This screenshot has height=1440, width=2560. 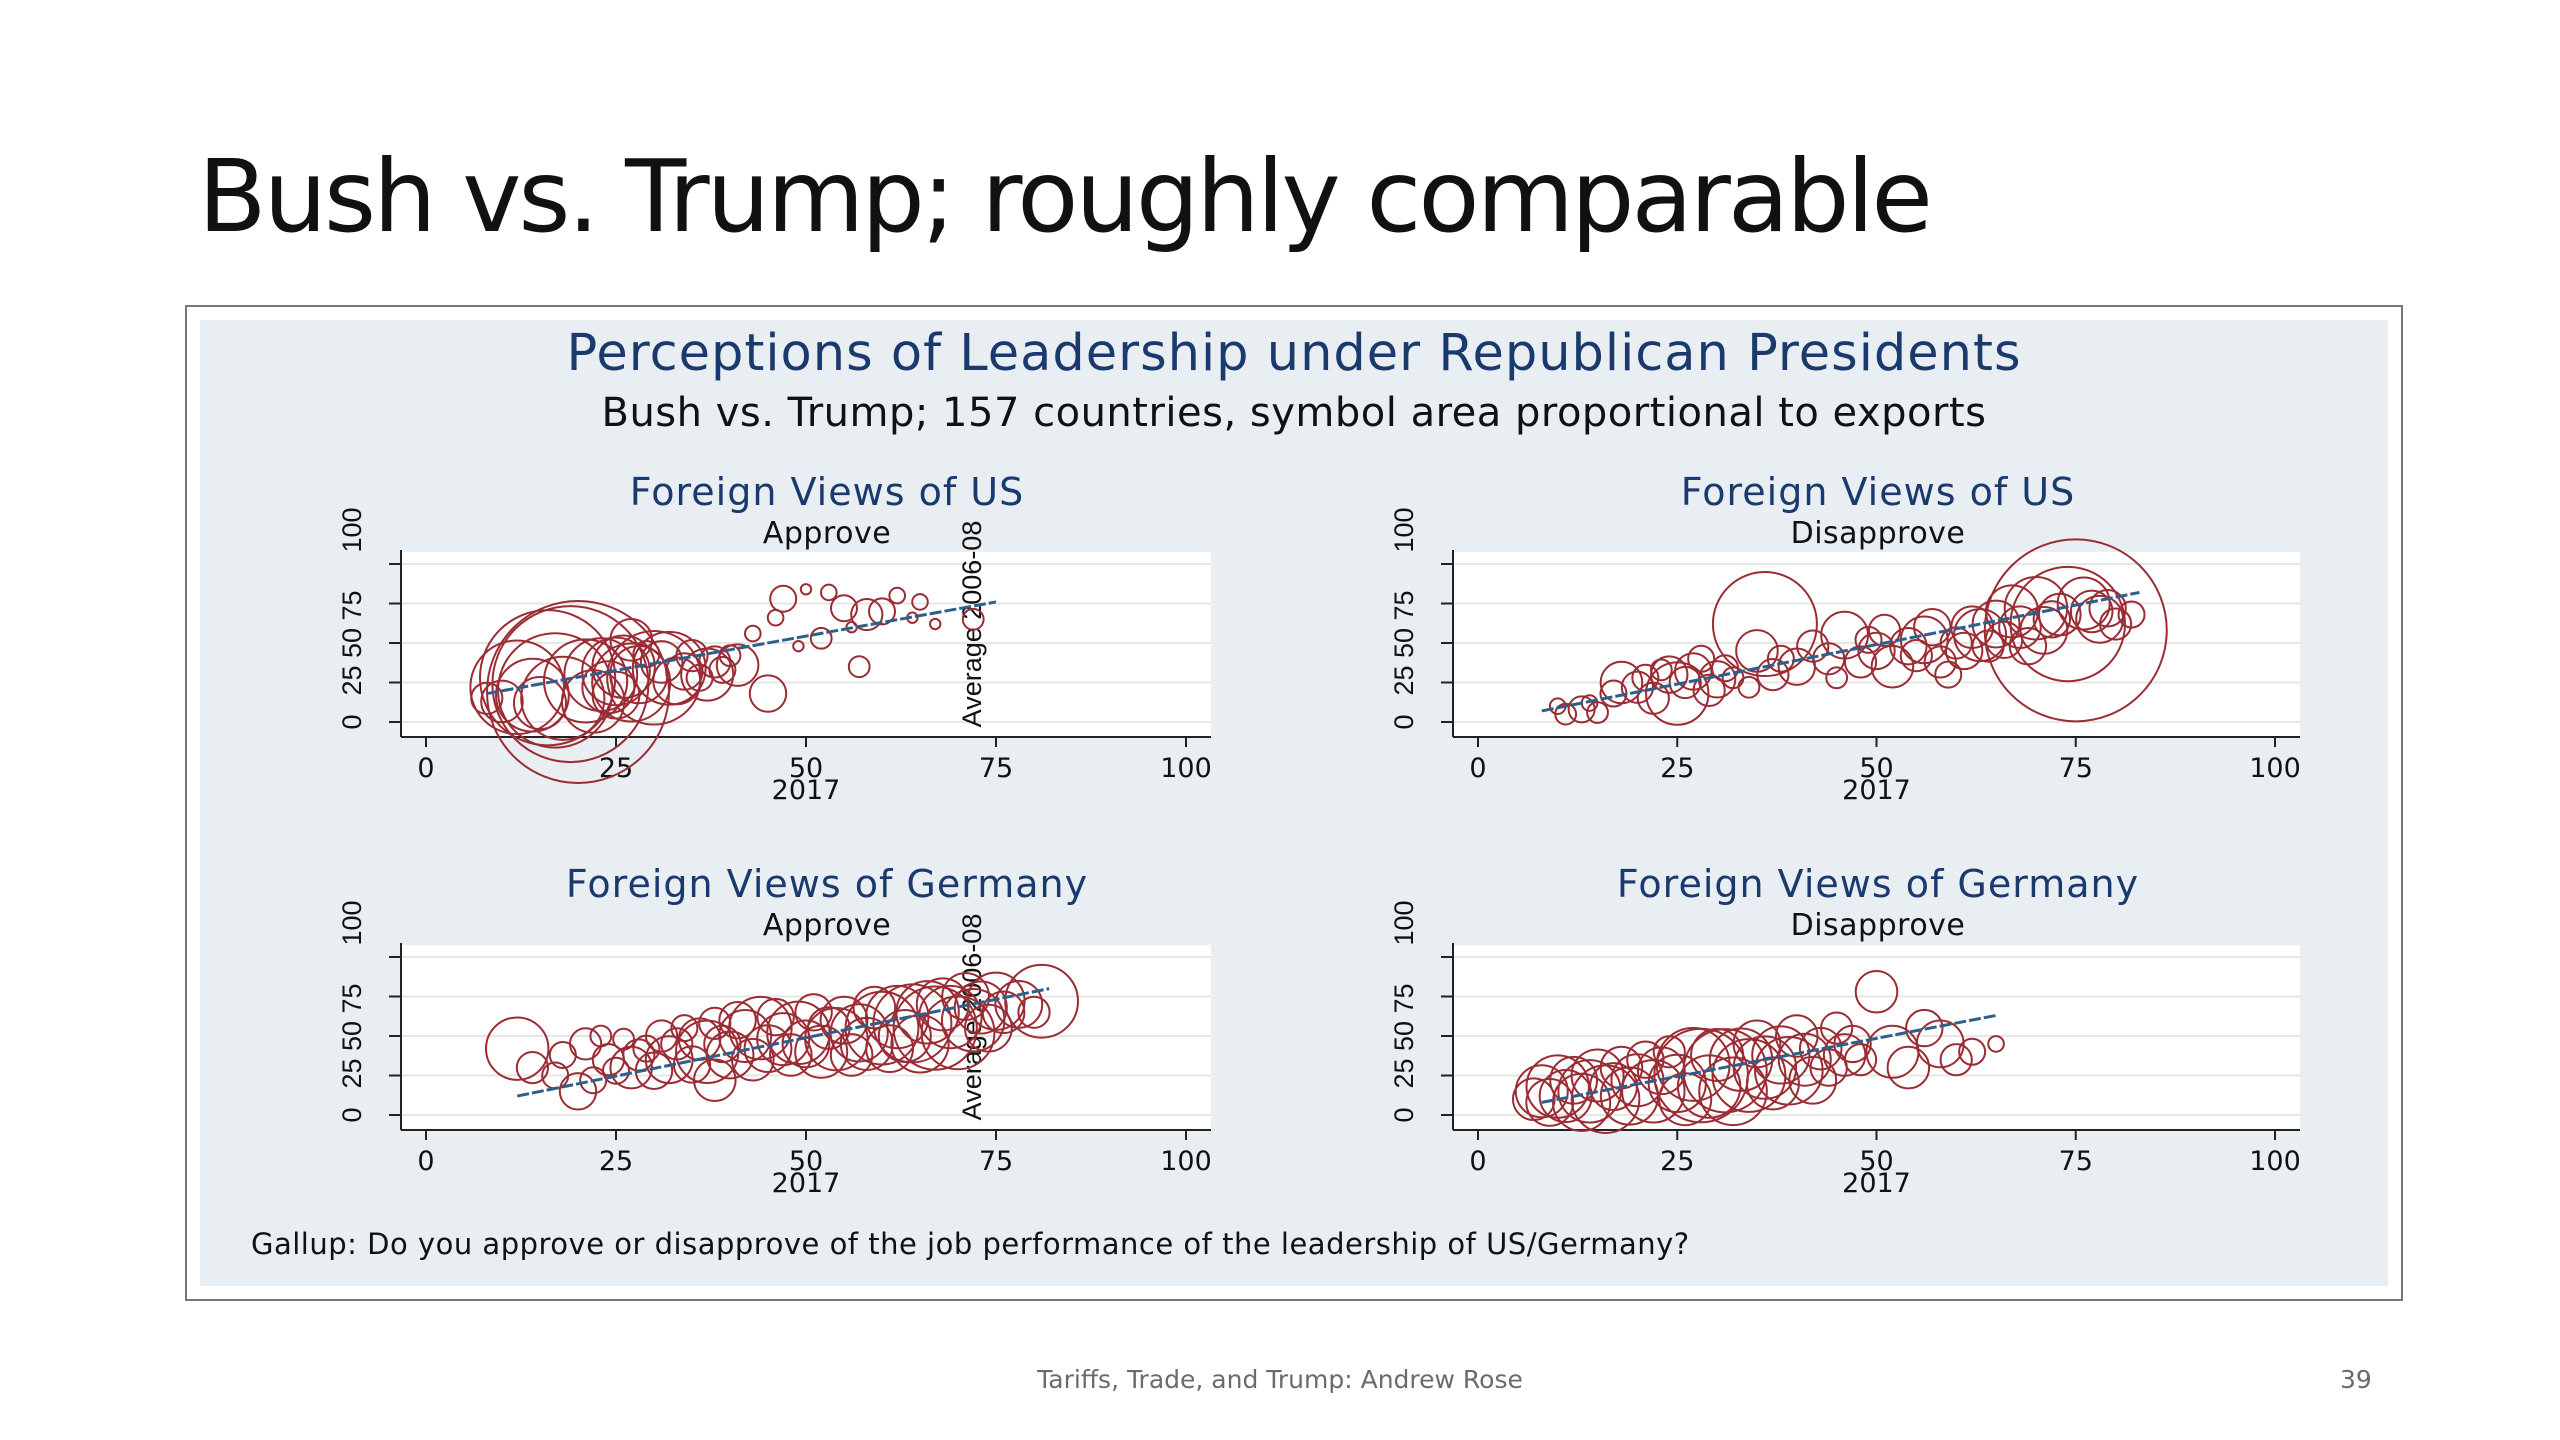 I want to click on fit-line, so click(x=1840, y=651).